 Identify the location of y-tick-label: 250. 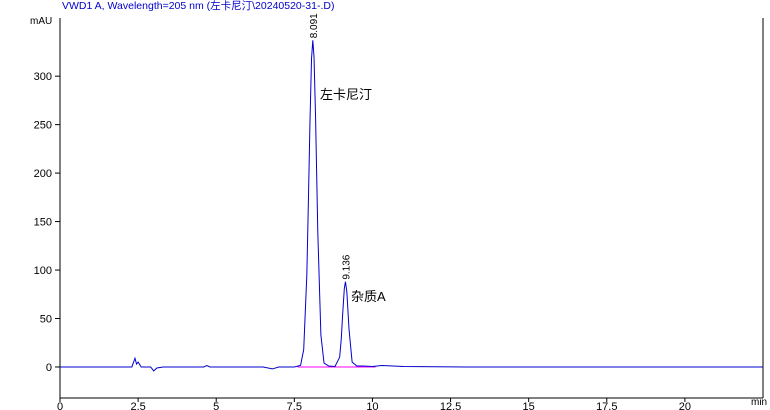
(43, 126).